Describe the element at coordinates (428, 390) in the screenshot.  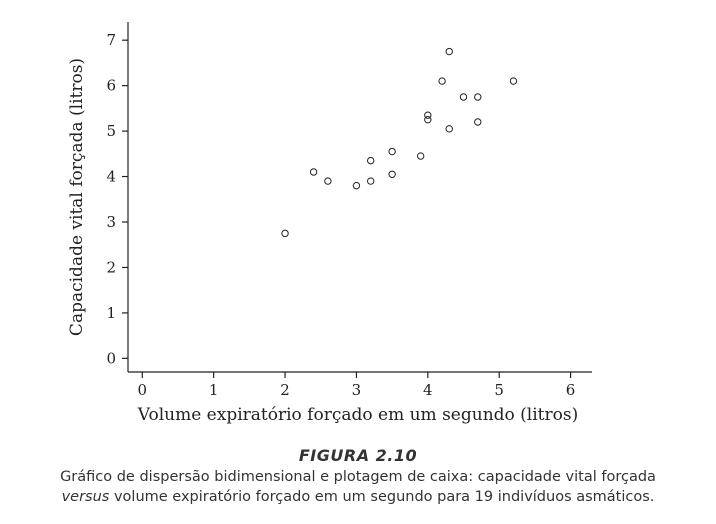
I see `x-tick-label: 4` at that location.